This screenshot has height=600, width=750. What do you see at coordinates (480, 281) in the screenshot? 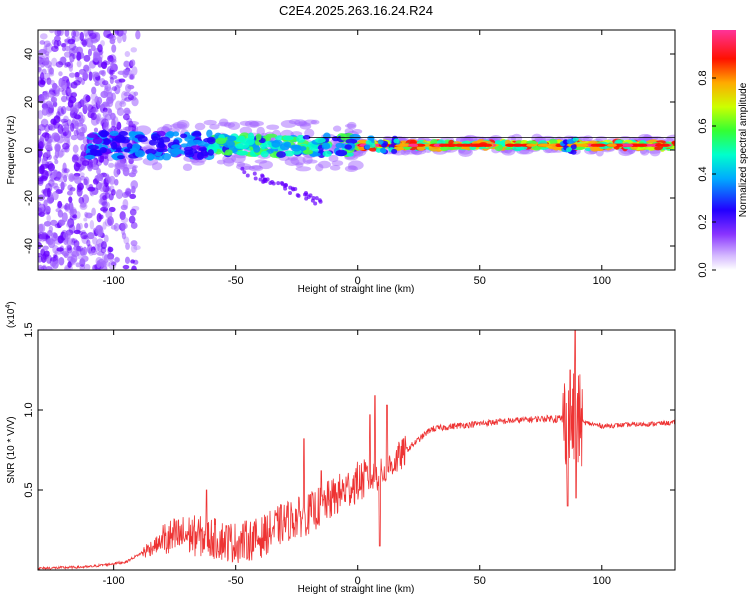
I see `x-tick-label: 50` at bounding box center [480, 281].